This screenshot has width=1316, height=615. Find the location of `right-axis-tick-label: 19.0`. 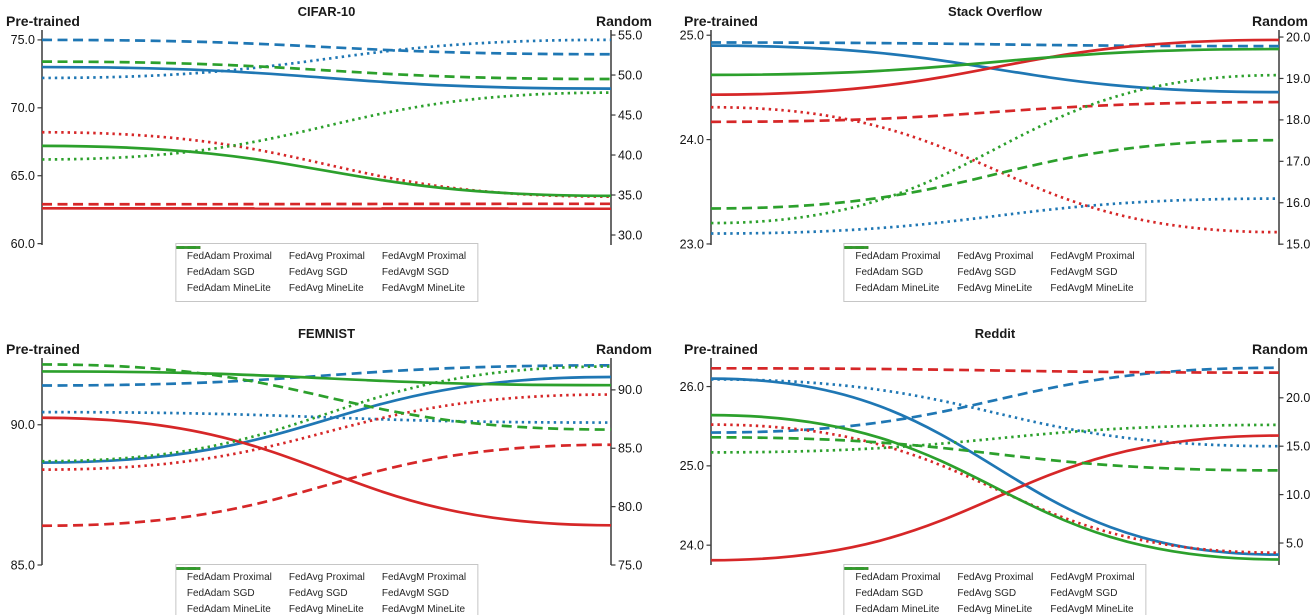

right-axis-tick-label: 19.0 is located at coordinates (1298, 79).